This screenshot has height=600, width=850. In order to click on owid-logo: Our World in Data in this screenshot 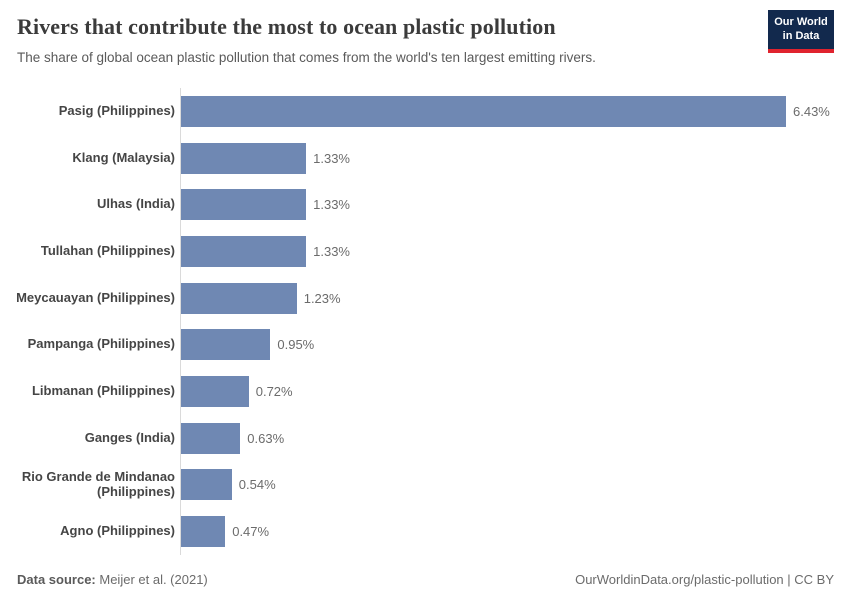, I will do `click(801, 31)`.